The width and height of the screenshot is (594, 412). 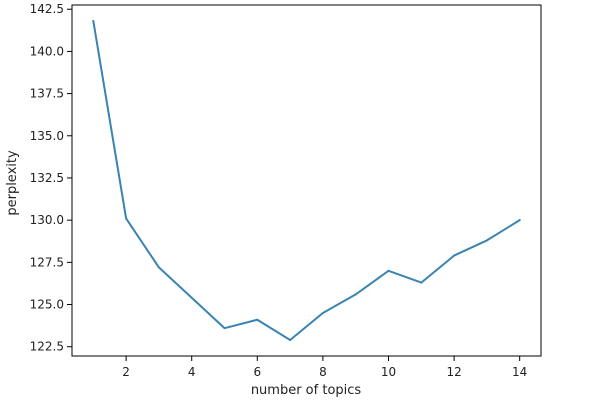 I want to click on y-tick-label: 140.0, so click(x=47, y=51).